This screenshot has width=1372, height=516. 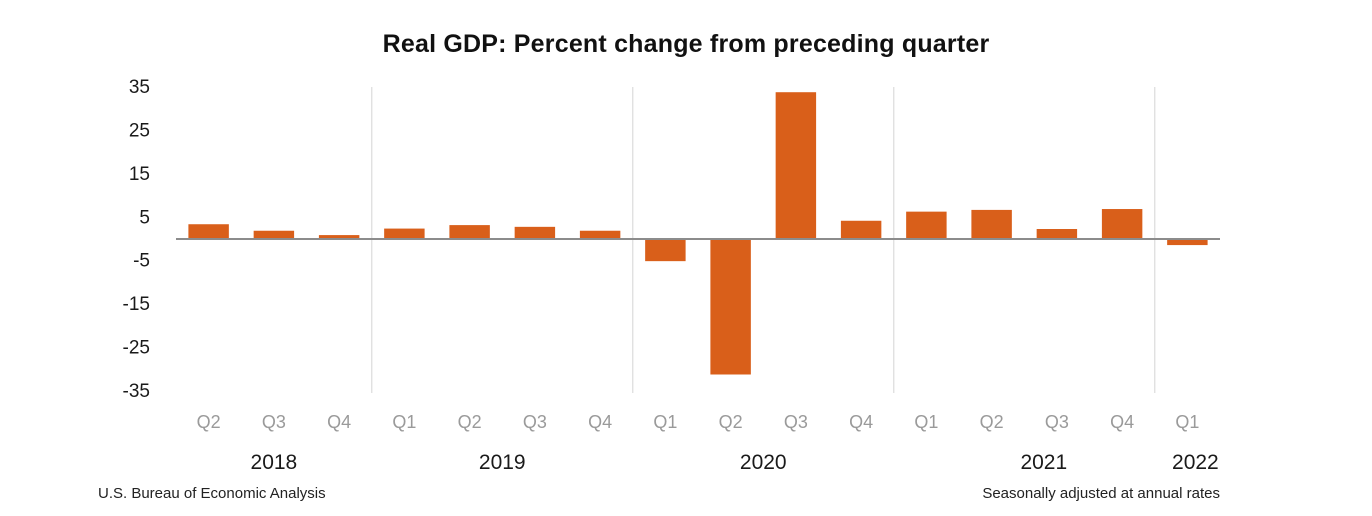 What do you see at coordinates (136, 239) in the screenshot?
I see `y-axis-tick-labels: 35 25 15 5 -5 -15 -25 -35` at bounding box center [136, 239].